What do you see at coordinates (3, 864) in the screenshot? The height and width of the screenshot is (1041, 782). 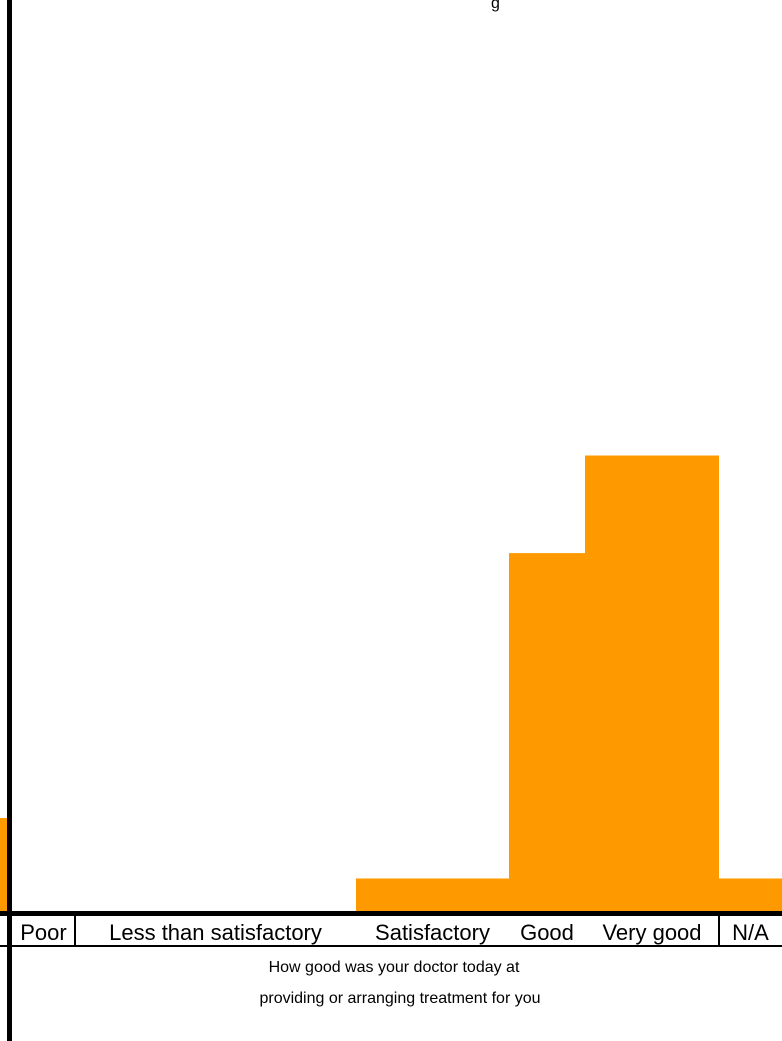 I see `adjacent-chart-bar` at bounding box center [3, 864].